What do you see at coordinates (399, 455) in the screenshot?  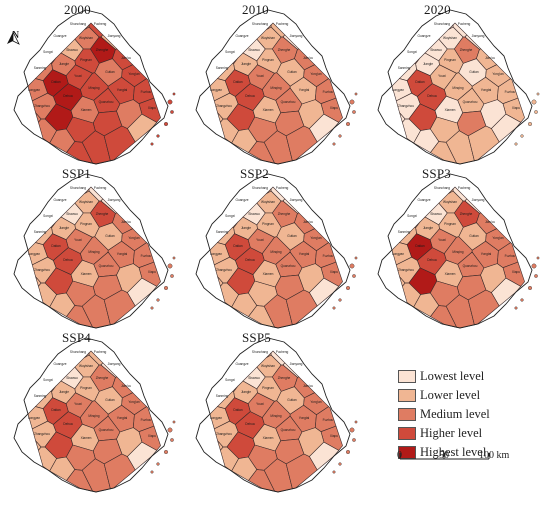 I see `scale-tick-0: 0` at bounding box center [399, 455].